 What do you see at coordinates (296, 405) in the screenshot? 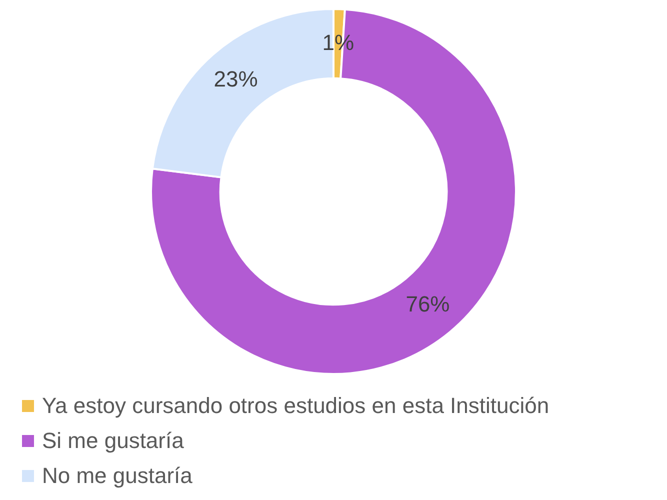
I see `legend-label: Ya estoy cursando otros estudios en esta Institución` at bounding box center [296, 405].